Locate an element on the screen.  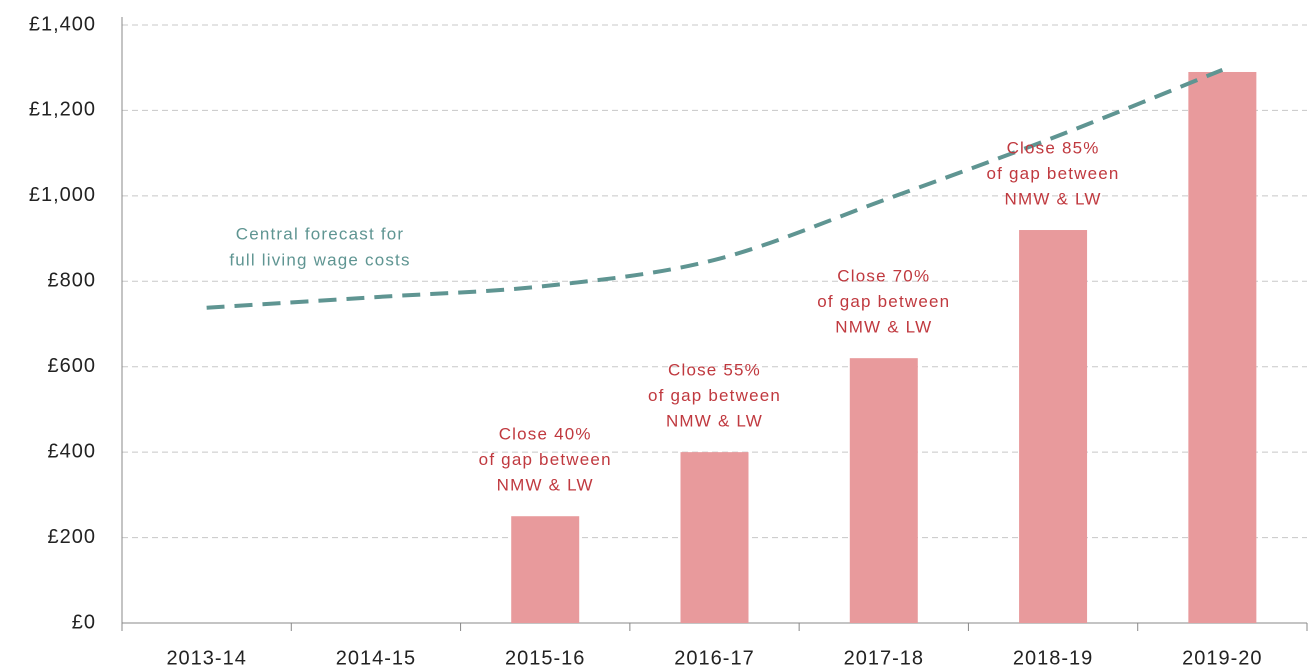
y-tick-label: £200 is located at coordinates (72, 537).